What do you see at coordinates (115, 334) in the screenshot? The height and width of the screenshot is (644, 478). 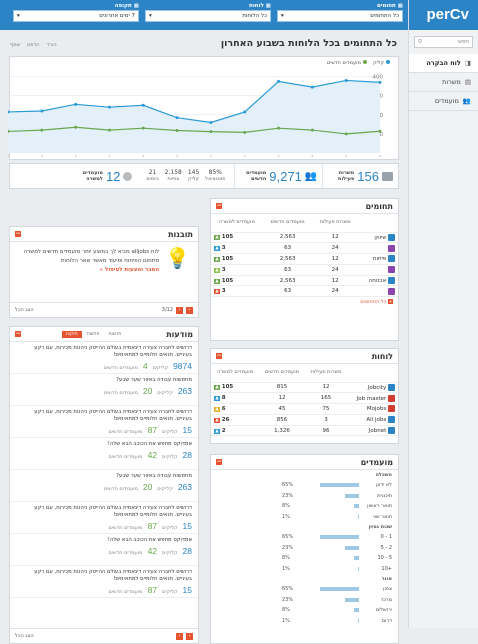 I see `tab-0: חדשות` at bounding box center [115, 334].